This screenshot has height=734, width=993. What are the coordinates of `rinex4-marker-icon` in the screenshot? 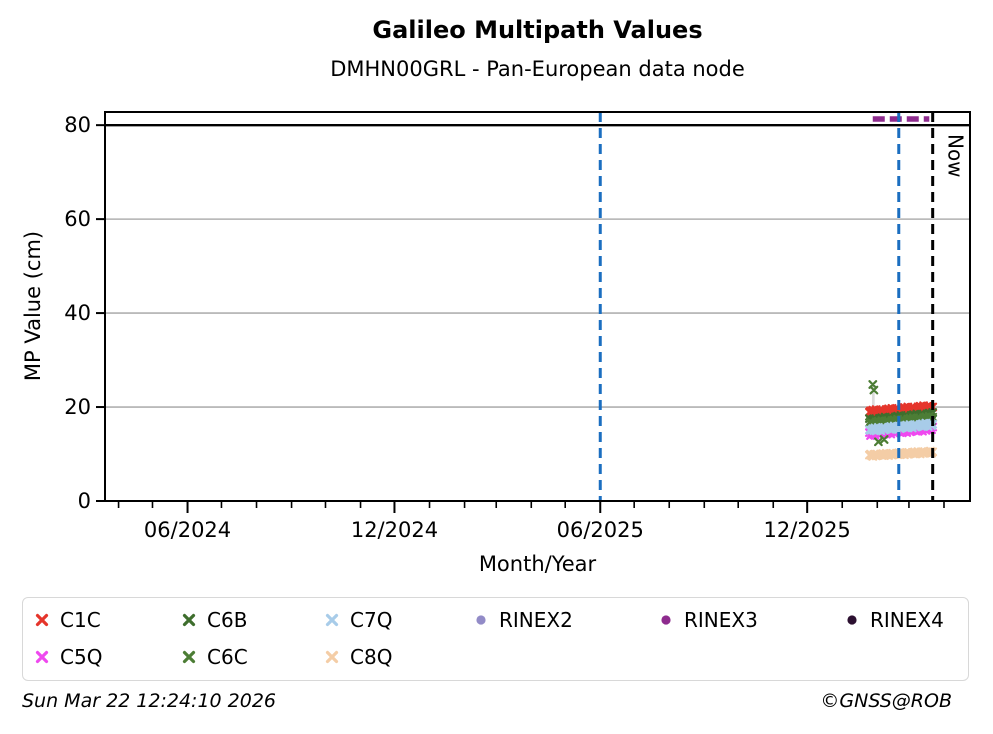 It's located at (852, 620).